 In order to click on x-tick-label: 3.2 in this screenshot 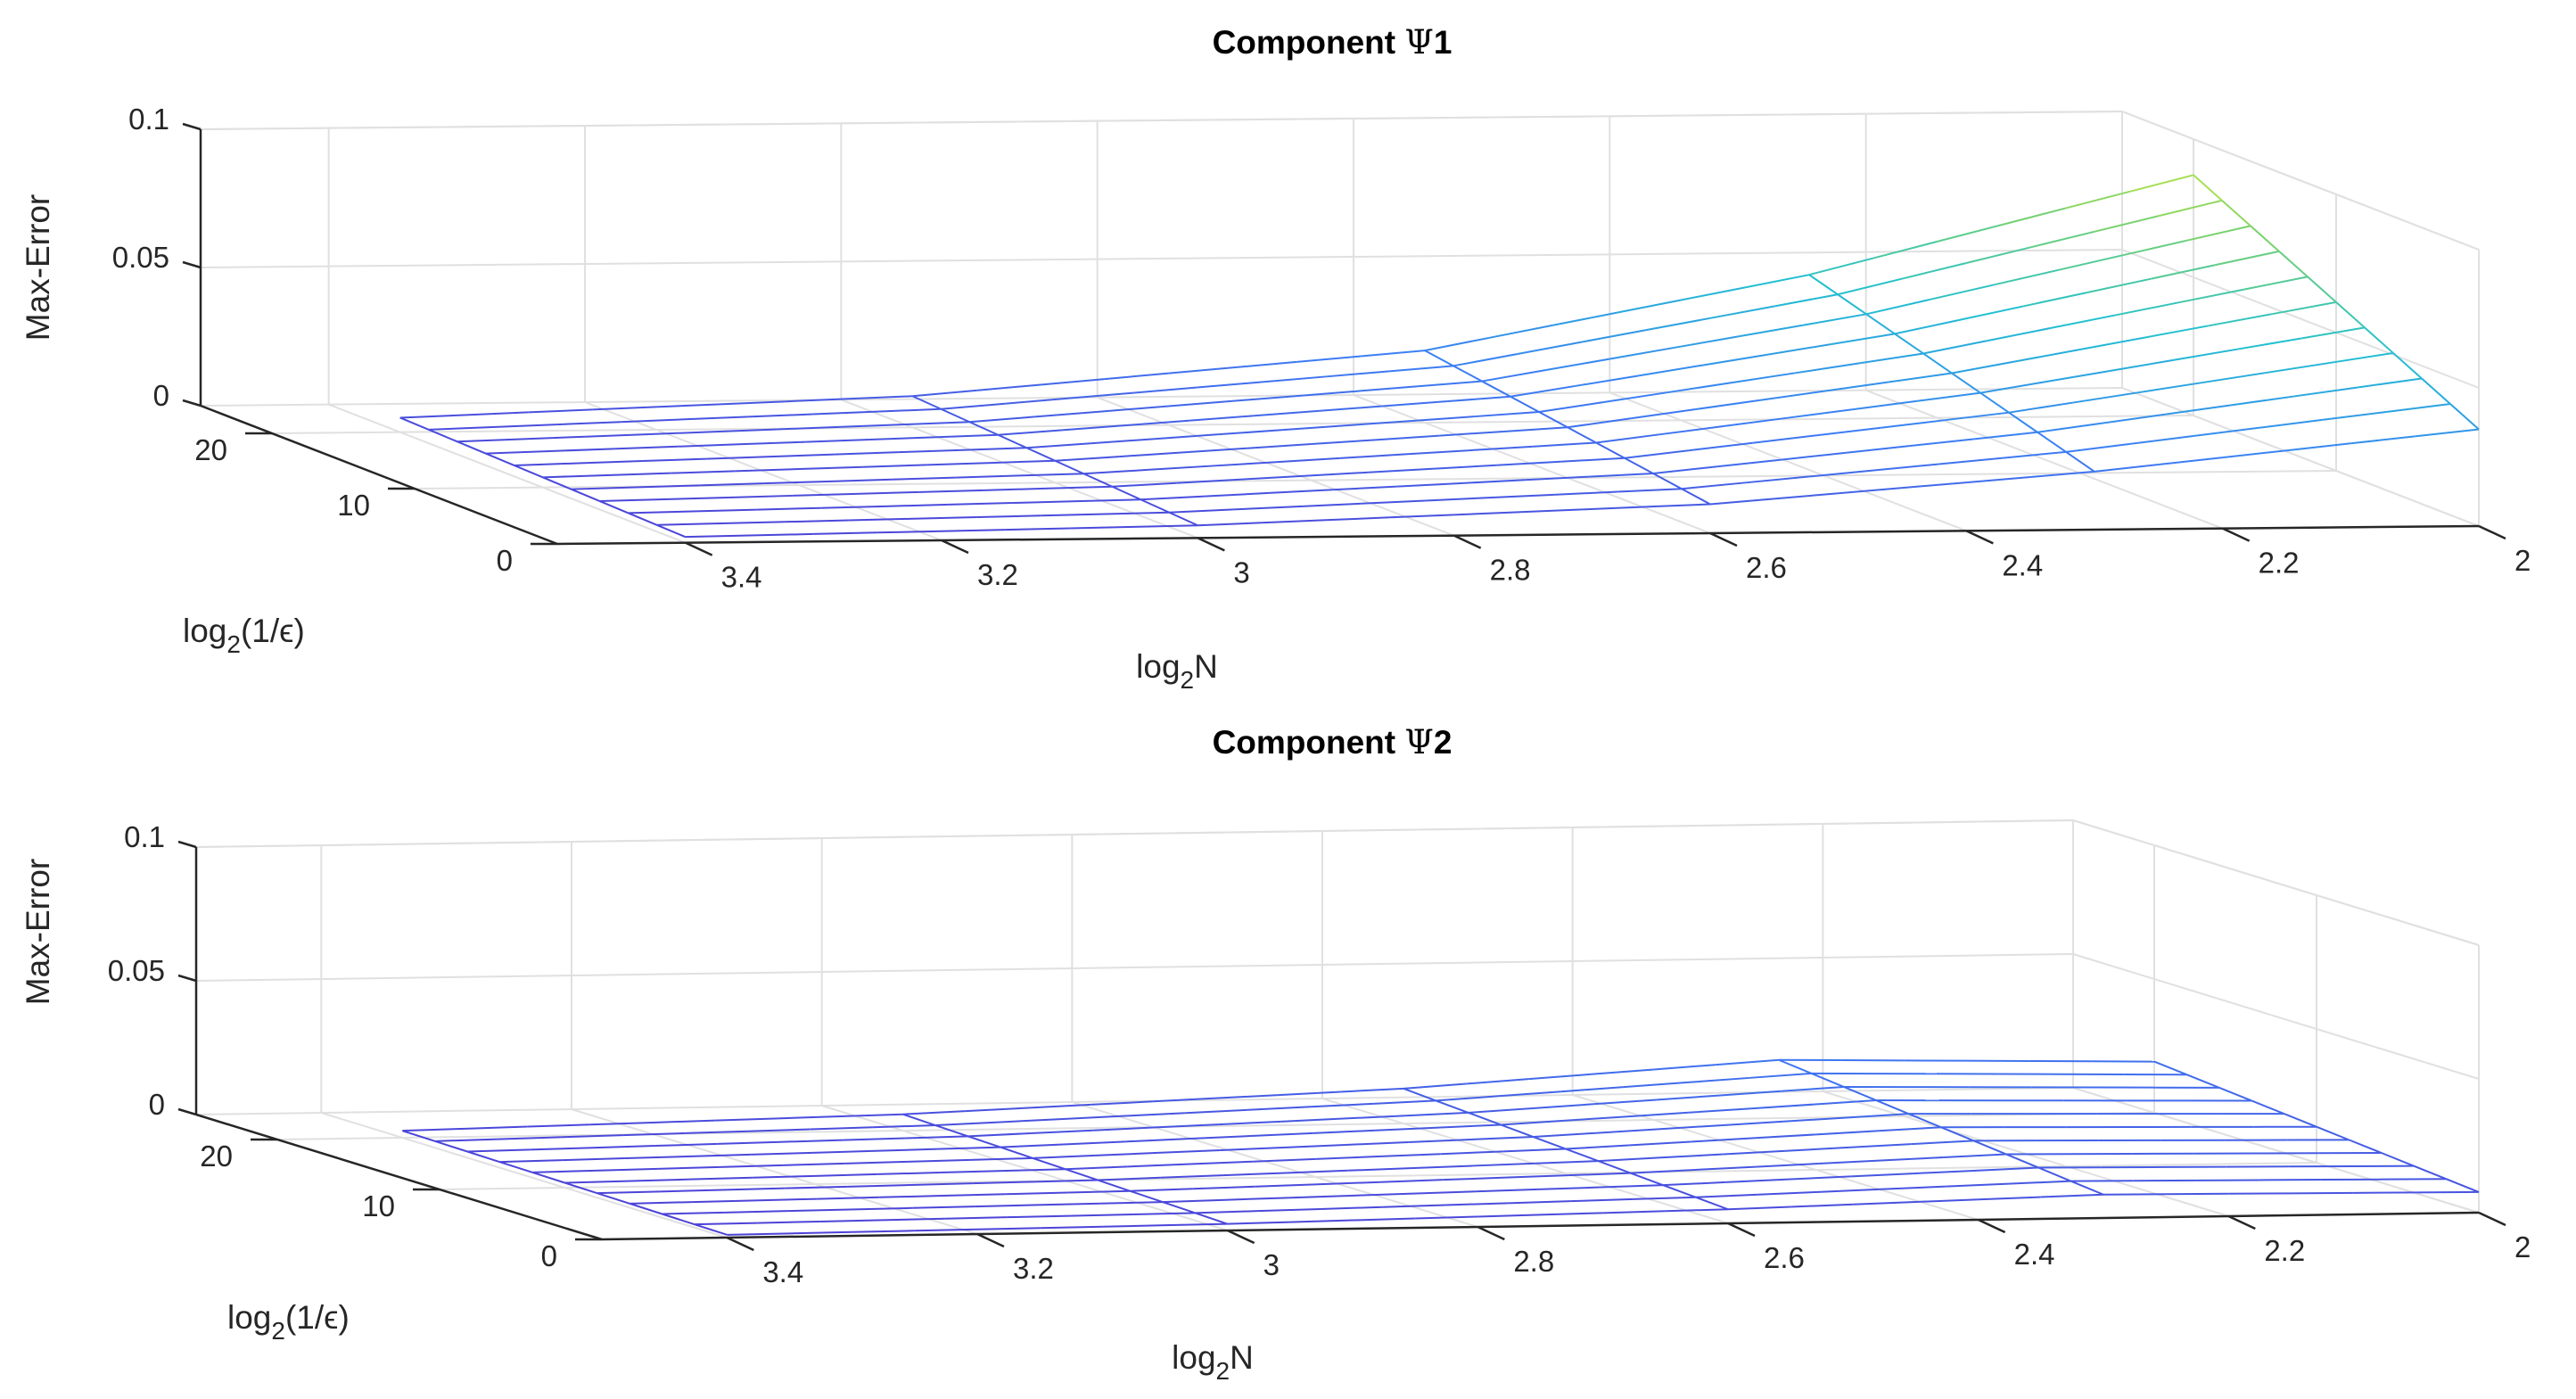, I will do `click(1033, 1268)`.